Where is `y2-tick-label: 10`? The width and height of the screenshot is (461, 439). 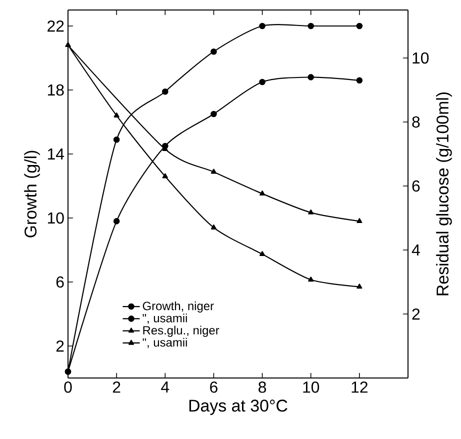
y2-tick-label: 10 is located at coordinates (420, 58).